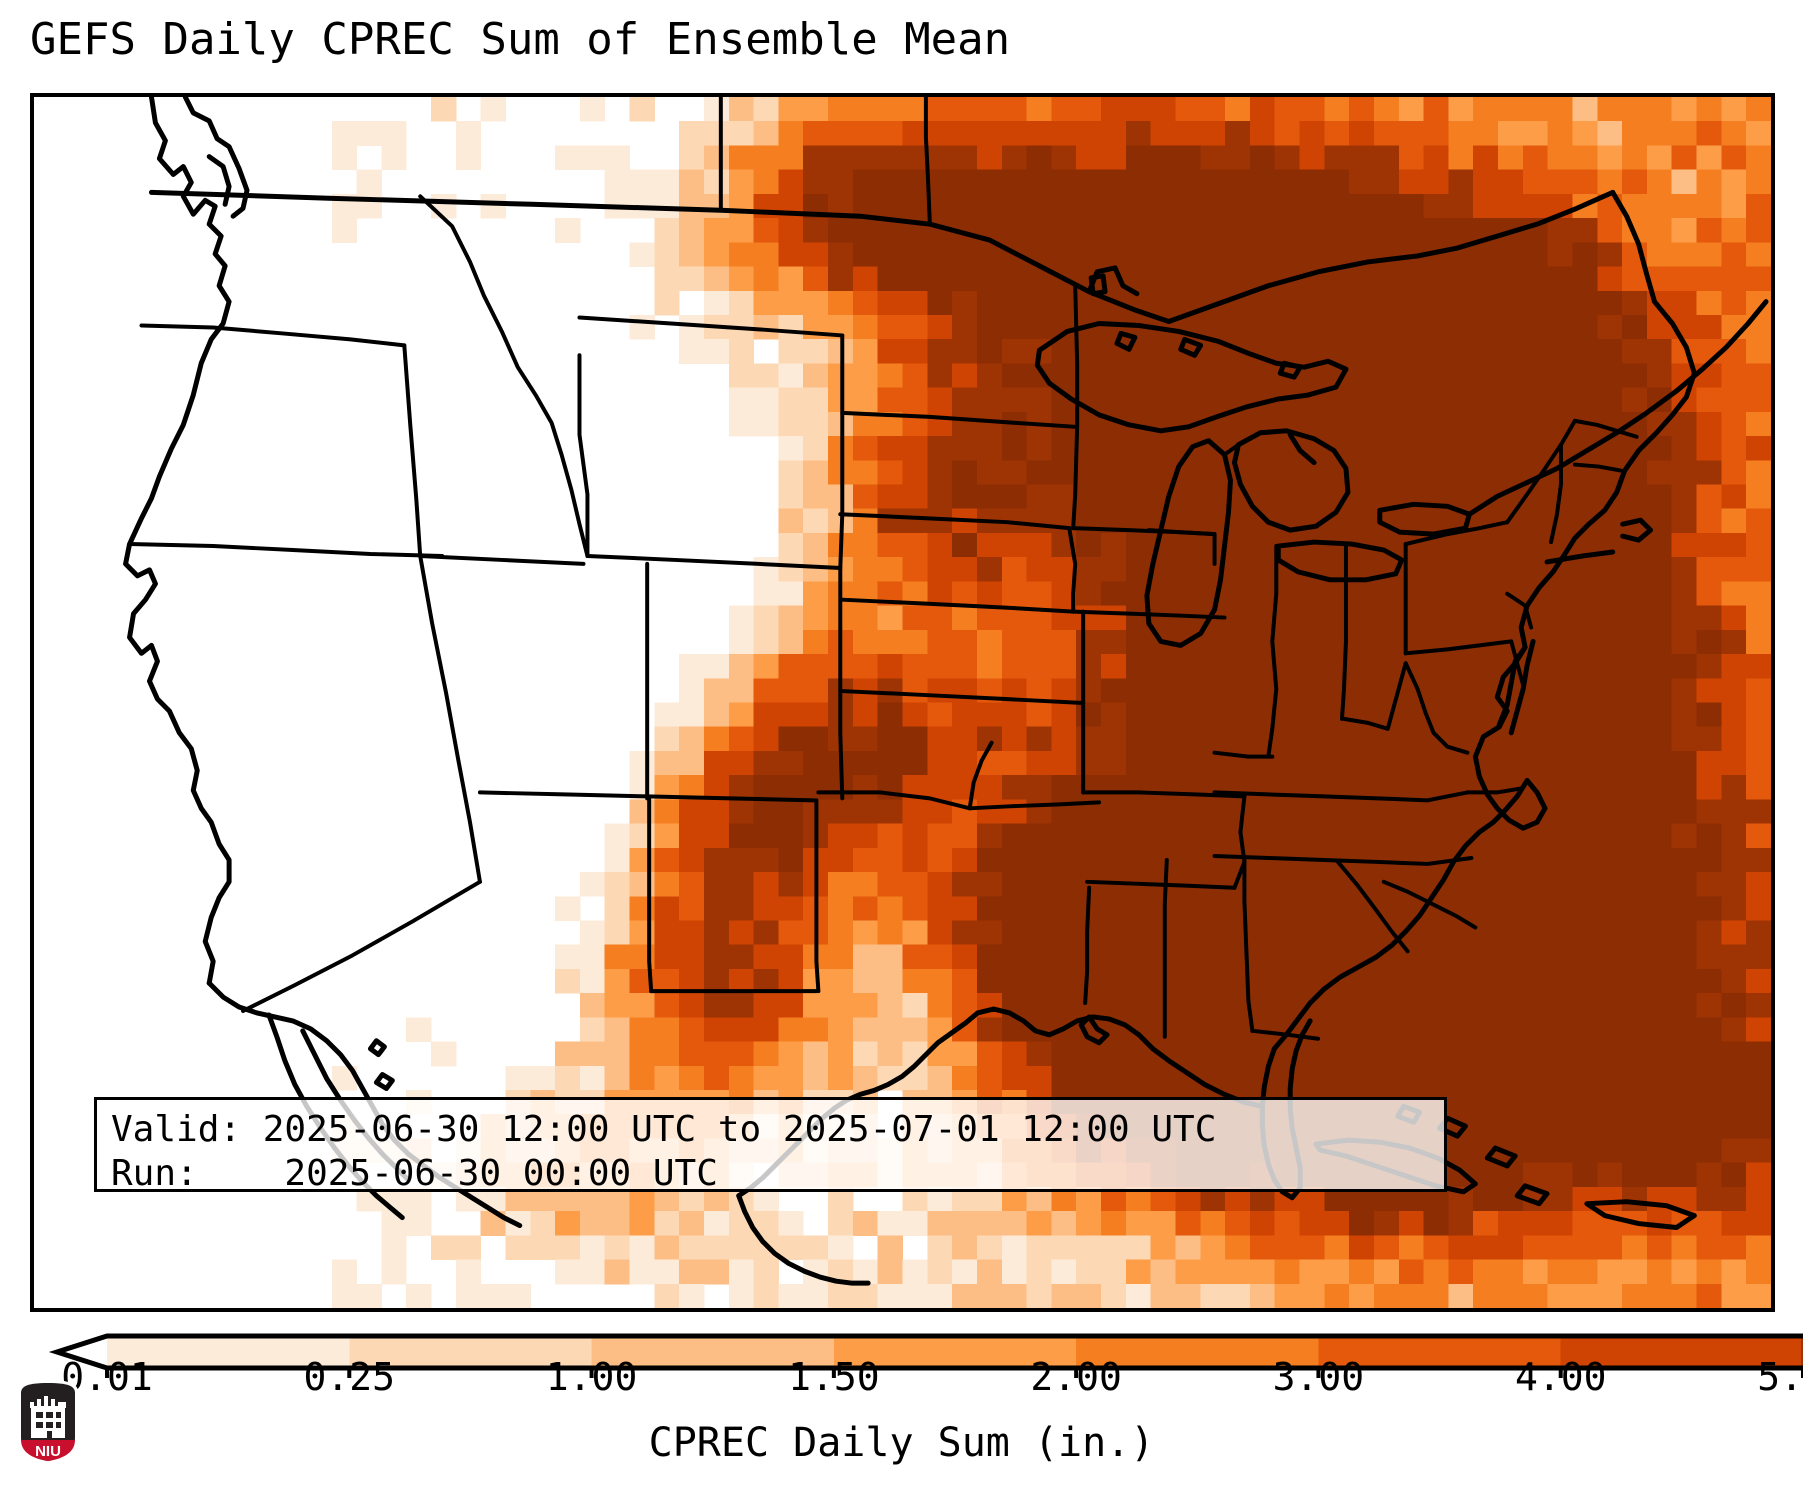 This screenshot has width=1803, height=1500. Describe the element at coordinates (349, 1377) in the screenshot. I see `colorbar-tick-label: 0.25` at that location.